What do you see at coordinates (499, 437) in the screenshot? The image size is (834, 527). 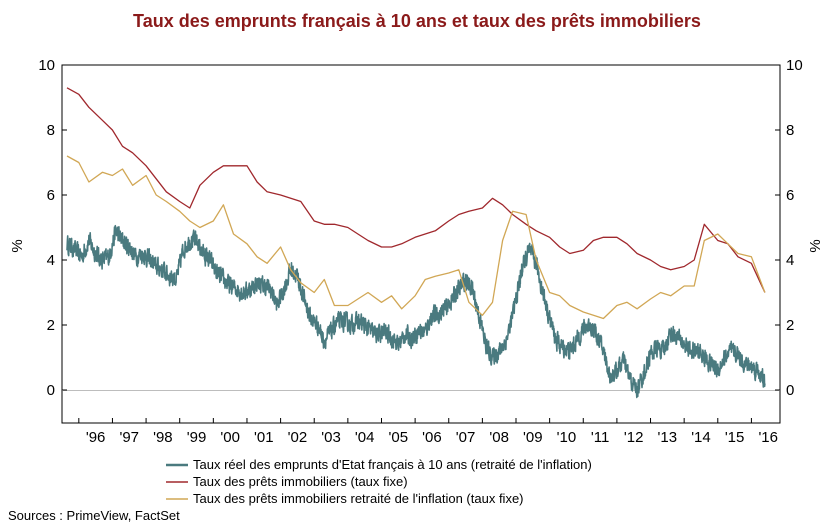 I see `x-tick-label: '08` at bounding box center [499, 437].